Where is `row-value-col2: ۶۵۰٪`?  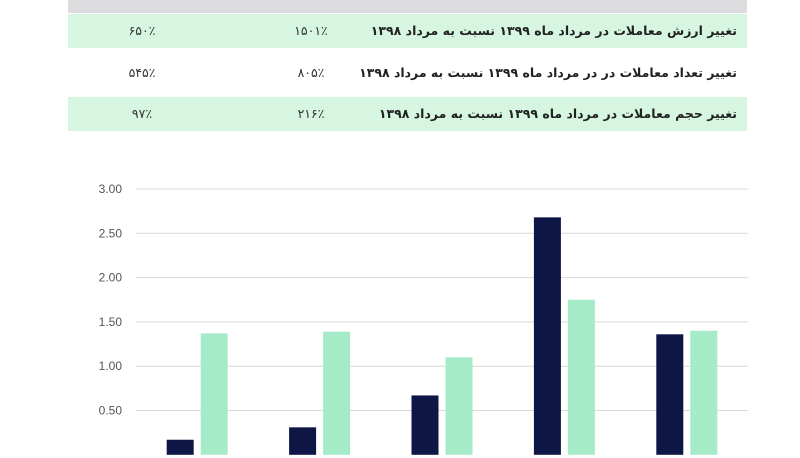
row-value-col2: ۶۵۰٪ is located at coordinates (142, 30).